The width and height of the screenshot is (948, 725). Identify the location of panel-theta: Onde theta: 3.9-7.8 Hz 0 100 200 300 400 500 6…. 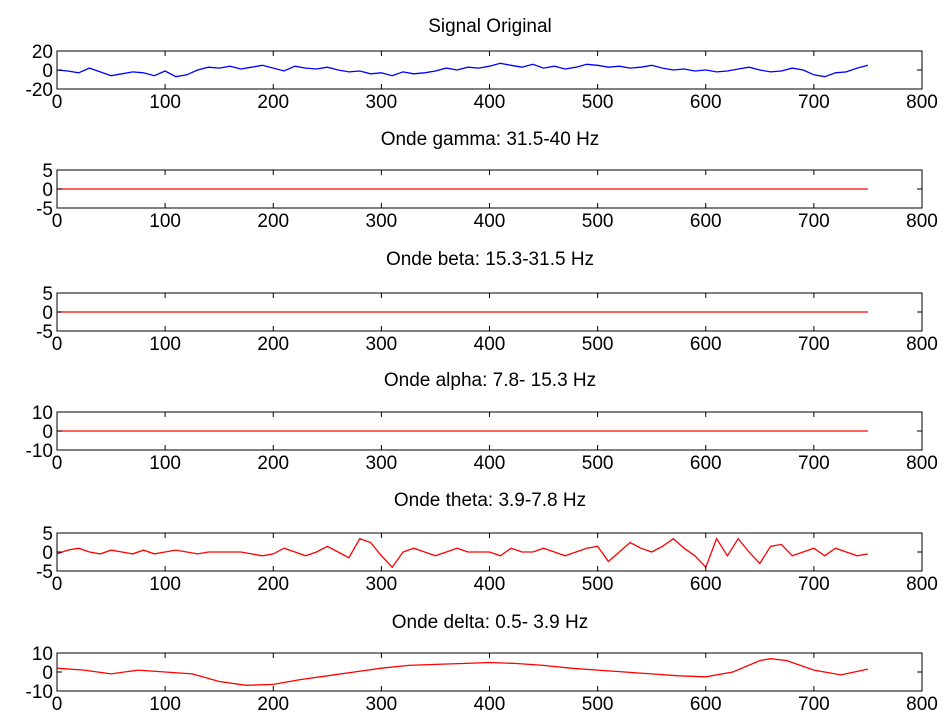
(487, 542).